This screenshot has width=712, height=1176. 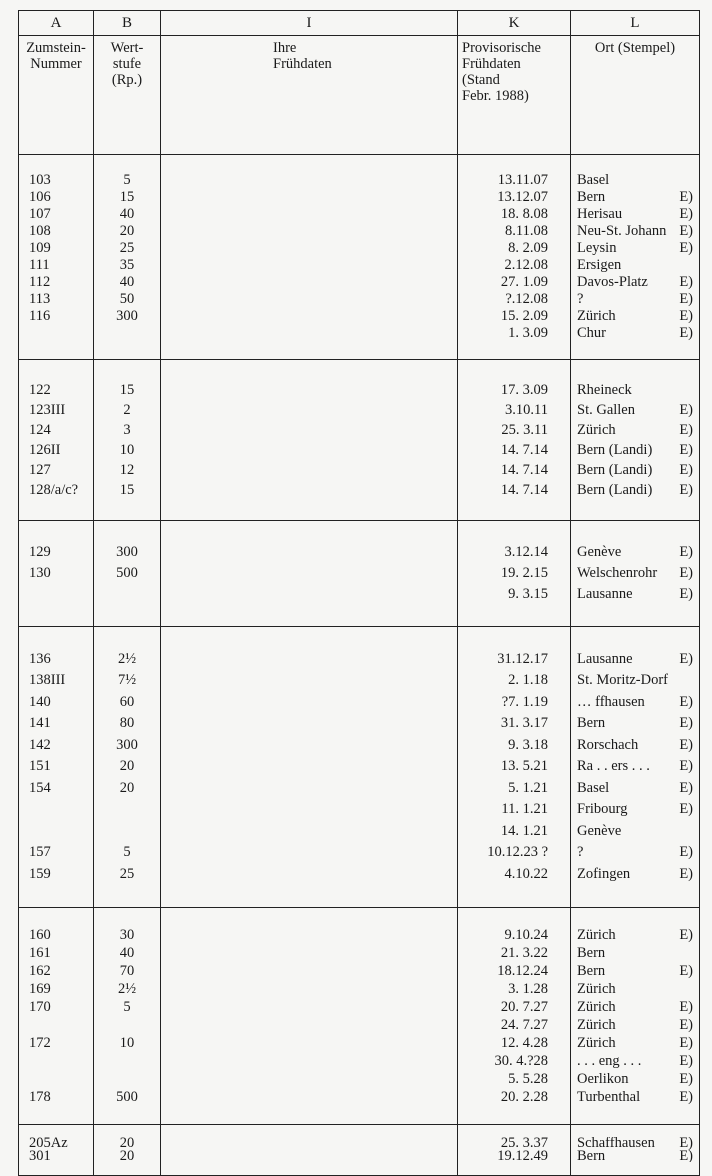 What do you see at coordinates (635, 953) in the screenshot?
I see `place-cell: Bern` at bounding box center [635, 953].